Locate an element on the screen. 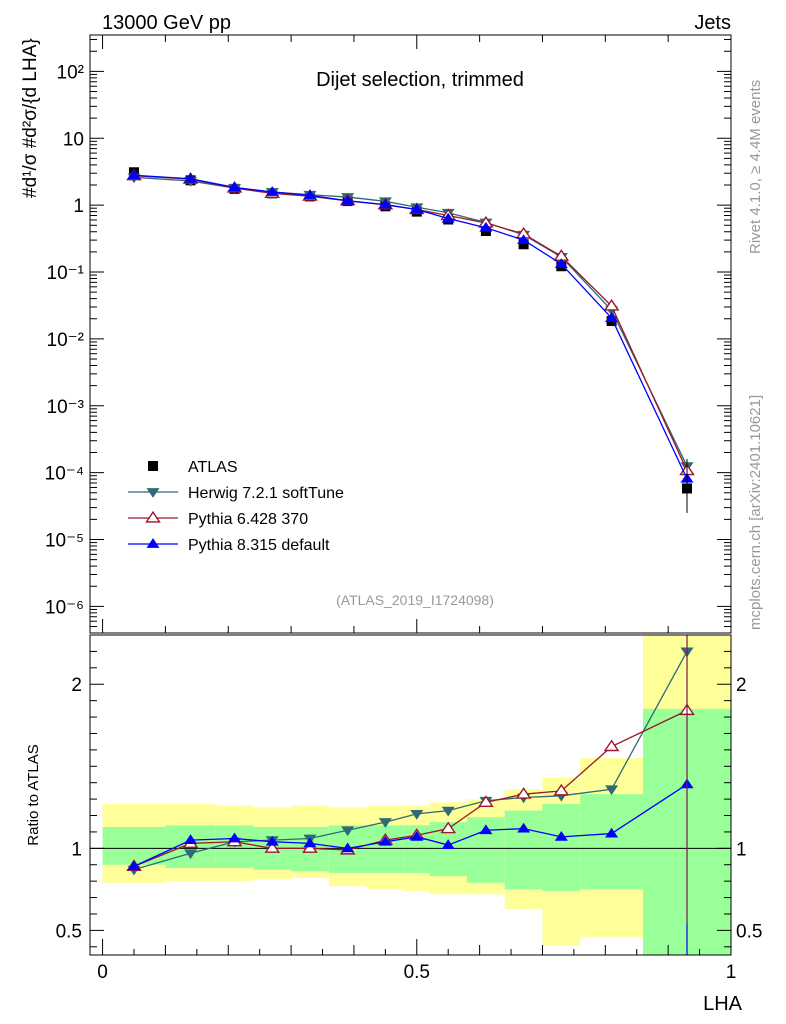  ratio-y-tick-label: 2 is located at coordinates (76, 685).